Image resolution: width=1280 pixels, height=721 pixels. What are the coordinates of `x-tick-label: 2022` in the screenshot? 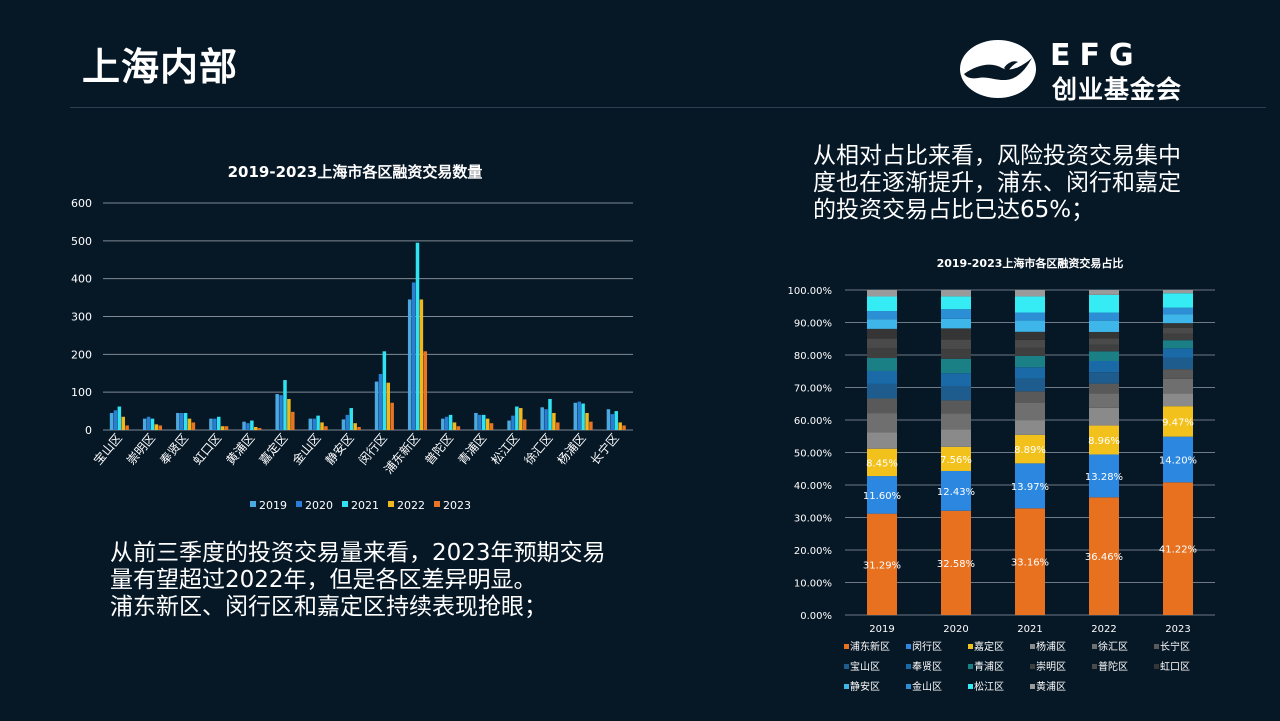 It's located at (1103, 629).